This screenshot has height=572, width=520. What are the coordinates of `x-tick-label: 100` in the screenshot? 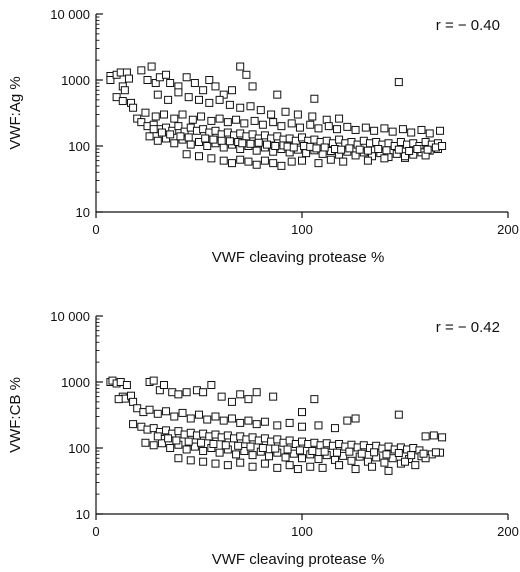 It's located at (302, 531).